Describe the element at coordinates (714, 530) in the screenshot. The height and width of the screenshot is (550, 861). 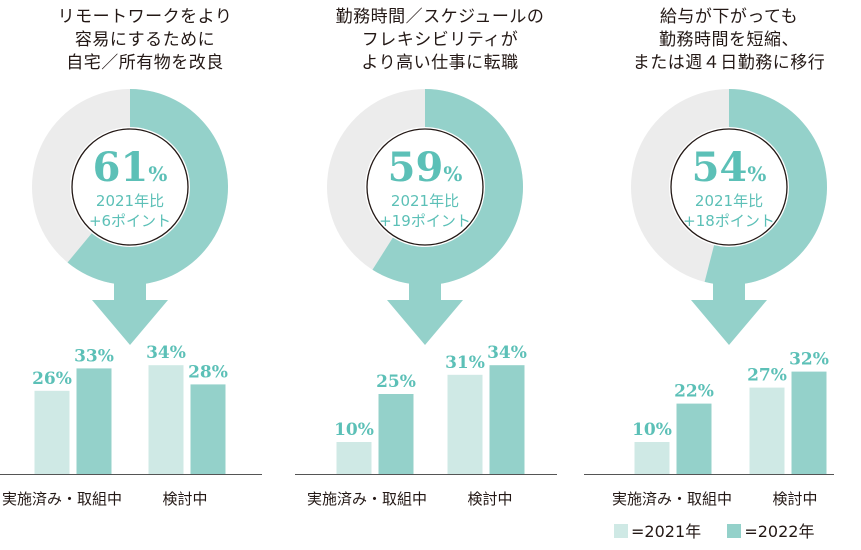
I see `legend: =2021年 =2022年` at that location.